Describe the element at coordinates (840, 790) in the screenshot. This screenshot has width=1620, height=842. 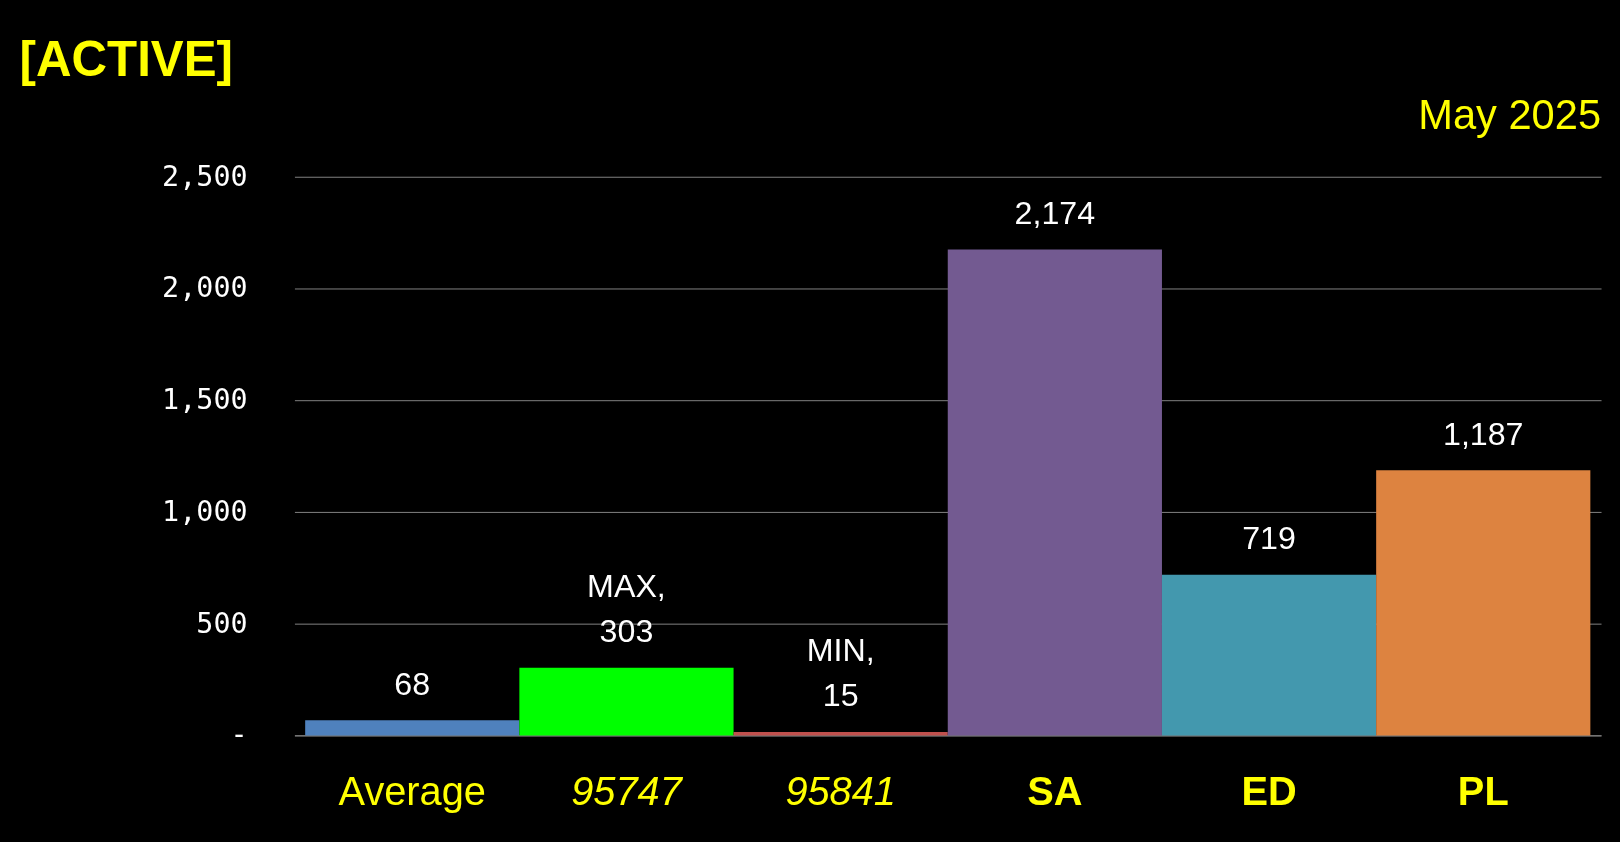
I see `x-tick-label: 95841` at that location.